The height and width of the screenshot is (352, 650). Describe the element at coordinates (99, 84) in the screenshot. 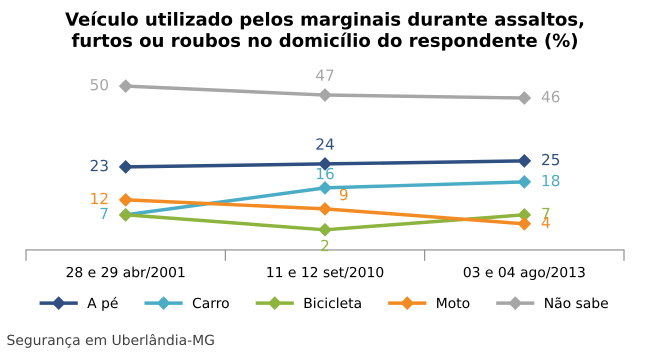

I see `data-label: 50` at that location.